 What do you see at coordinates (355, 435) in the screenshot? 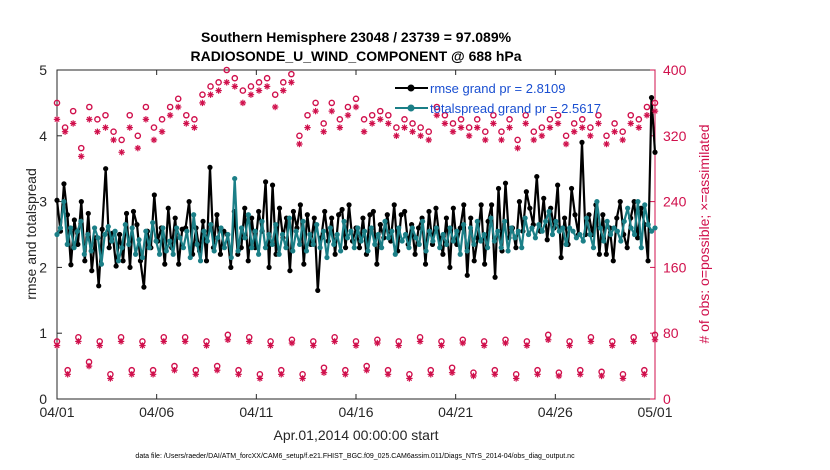
I see `x-axis-label: Apr.01,2014 00:00:00 start` at bounding box center [355, 435].